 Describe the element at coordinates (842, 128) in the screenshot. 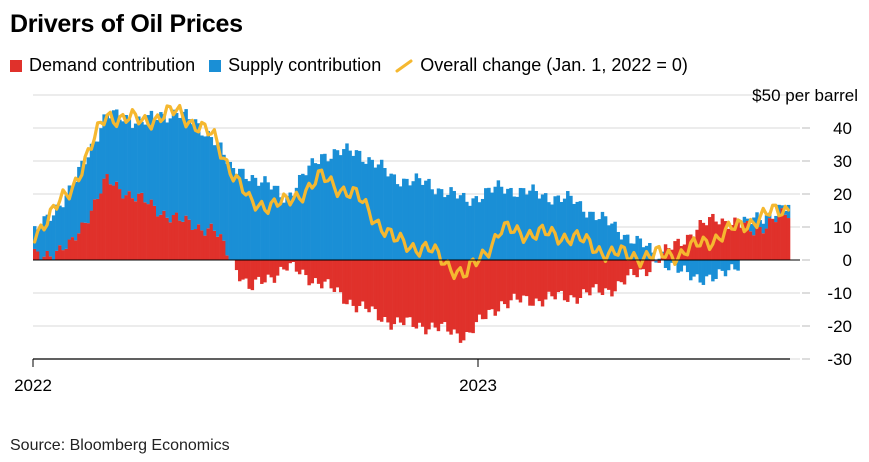

I see `y-tick-label: 40` at that location.